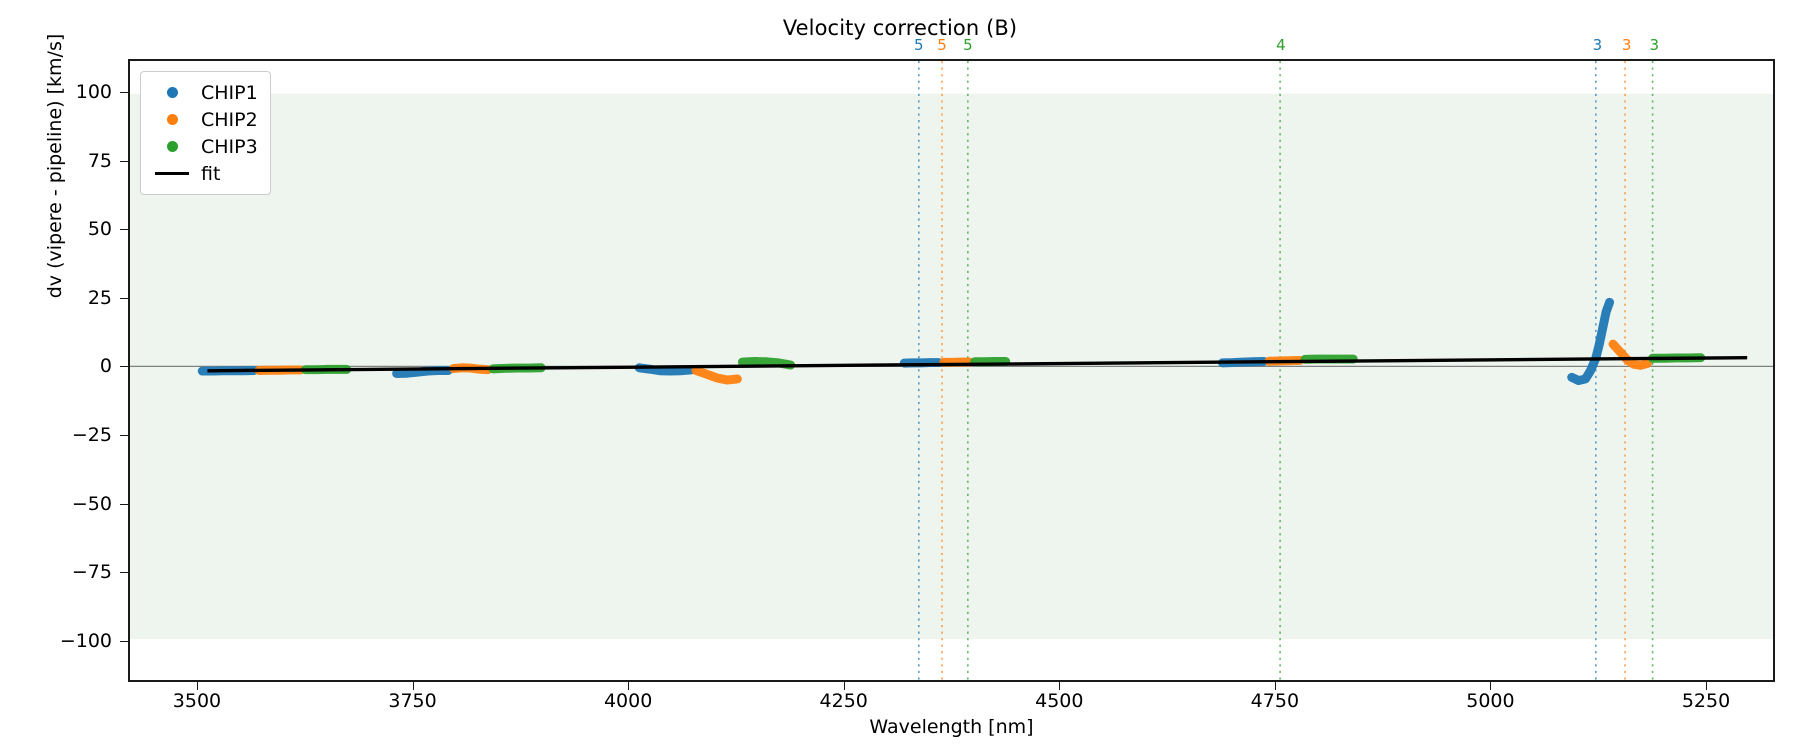 The image size is (1800, 750). Describe the element at coordinates (229, 146) in the screenshot. I see `legend-label: CHIP3` at that location.